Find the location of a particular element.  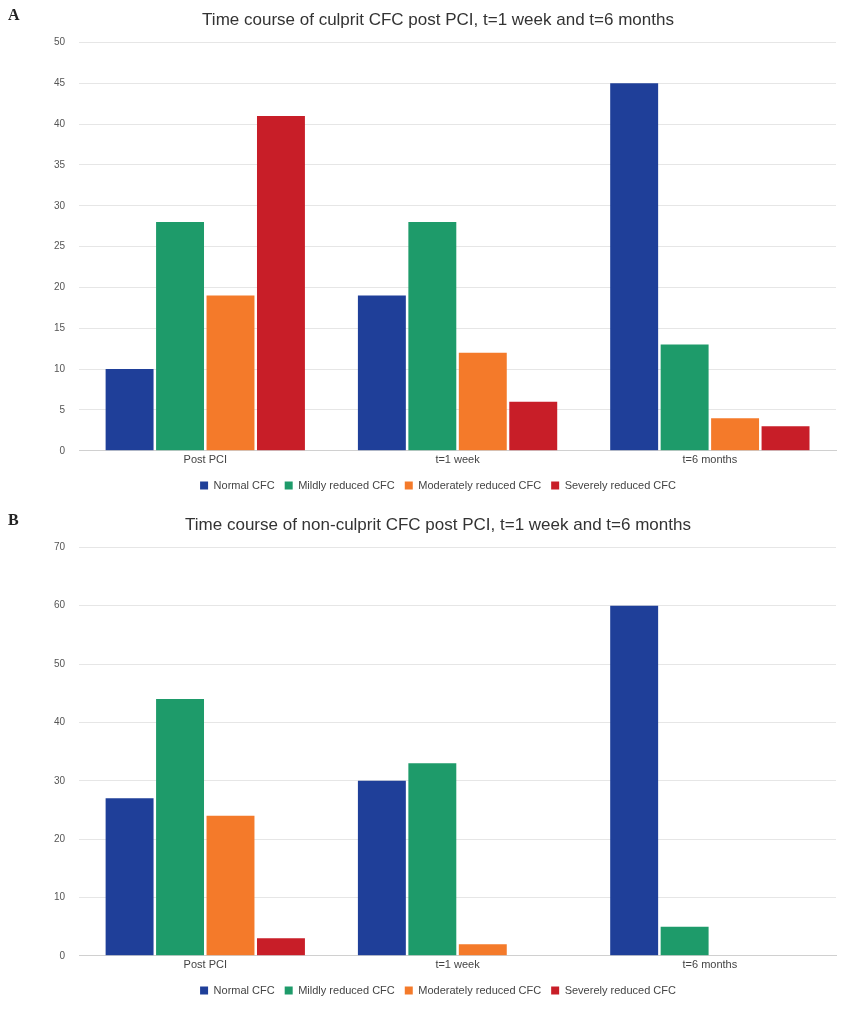

y-tick-label: 5 is located at coordinates (62, 409).